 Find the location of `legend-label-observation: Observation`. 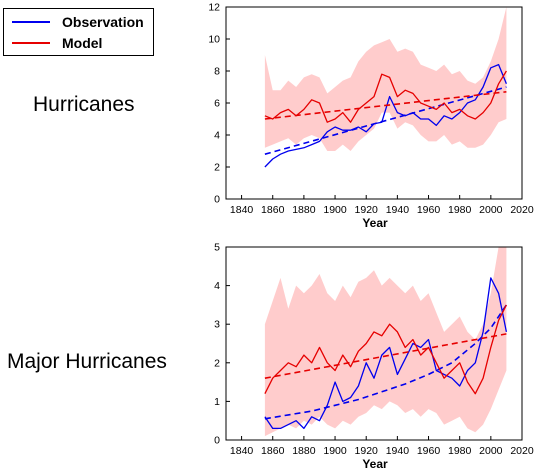

legend-label-observation: Observation is located at coordinates (103, 22).